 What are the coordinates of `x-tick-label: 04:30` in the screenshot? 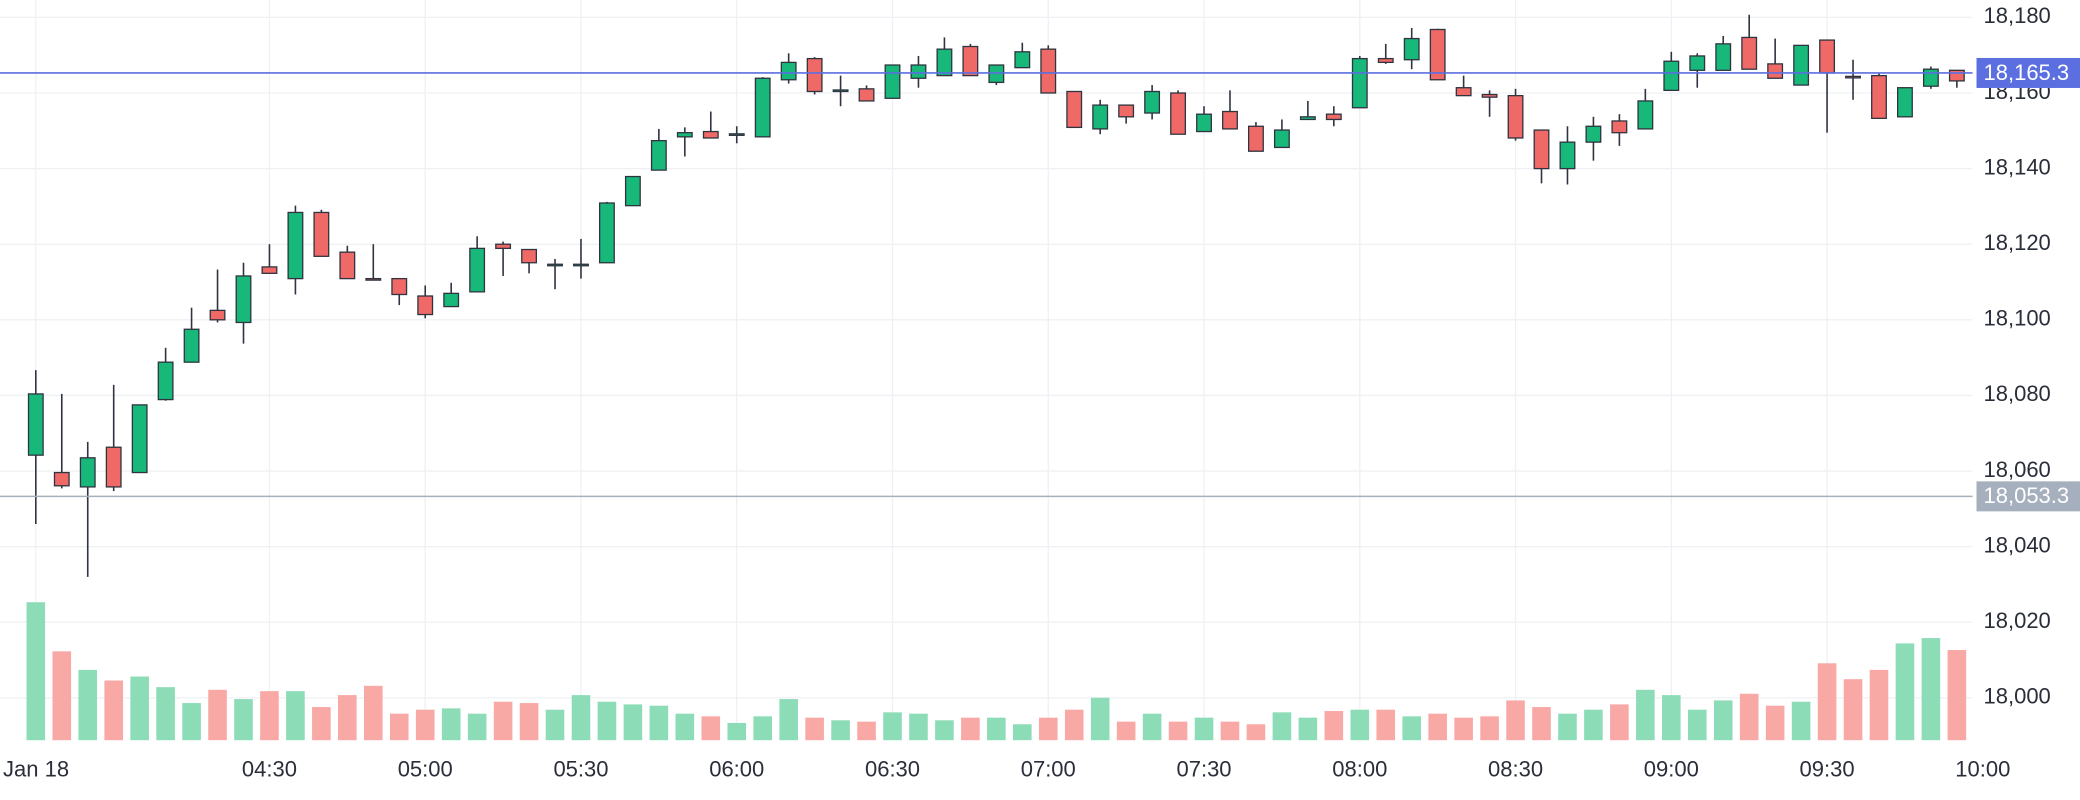 It's located at (269, 769).